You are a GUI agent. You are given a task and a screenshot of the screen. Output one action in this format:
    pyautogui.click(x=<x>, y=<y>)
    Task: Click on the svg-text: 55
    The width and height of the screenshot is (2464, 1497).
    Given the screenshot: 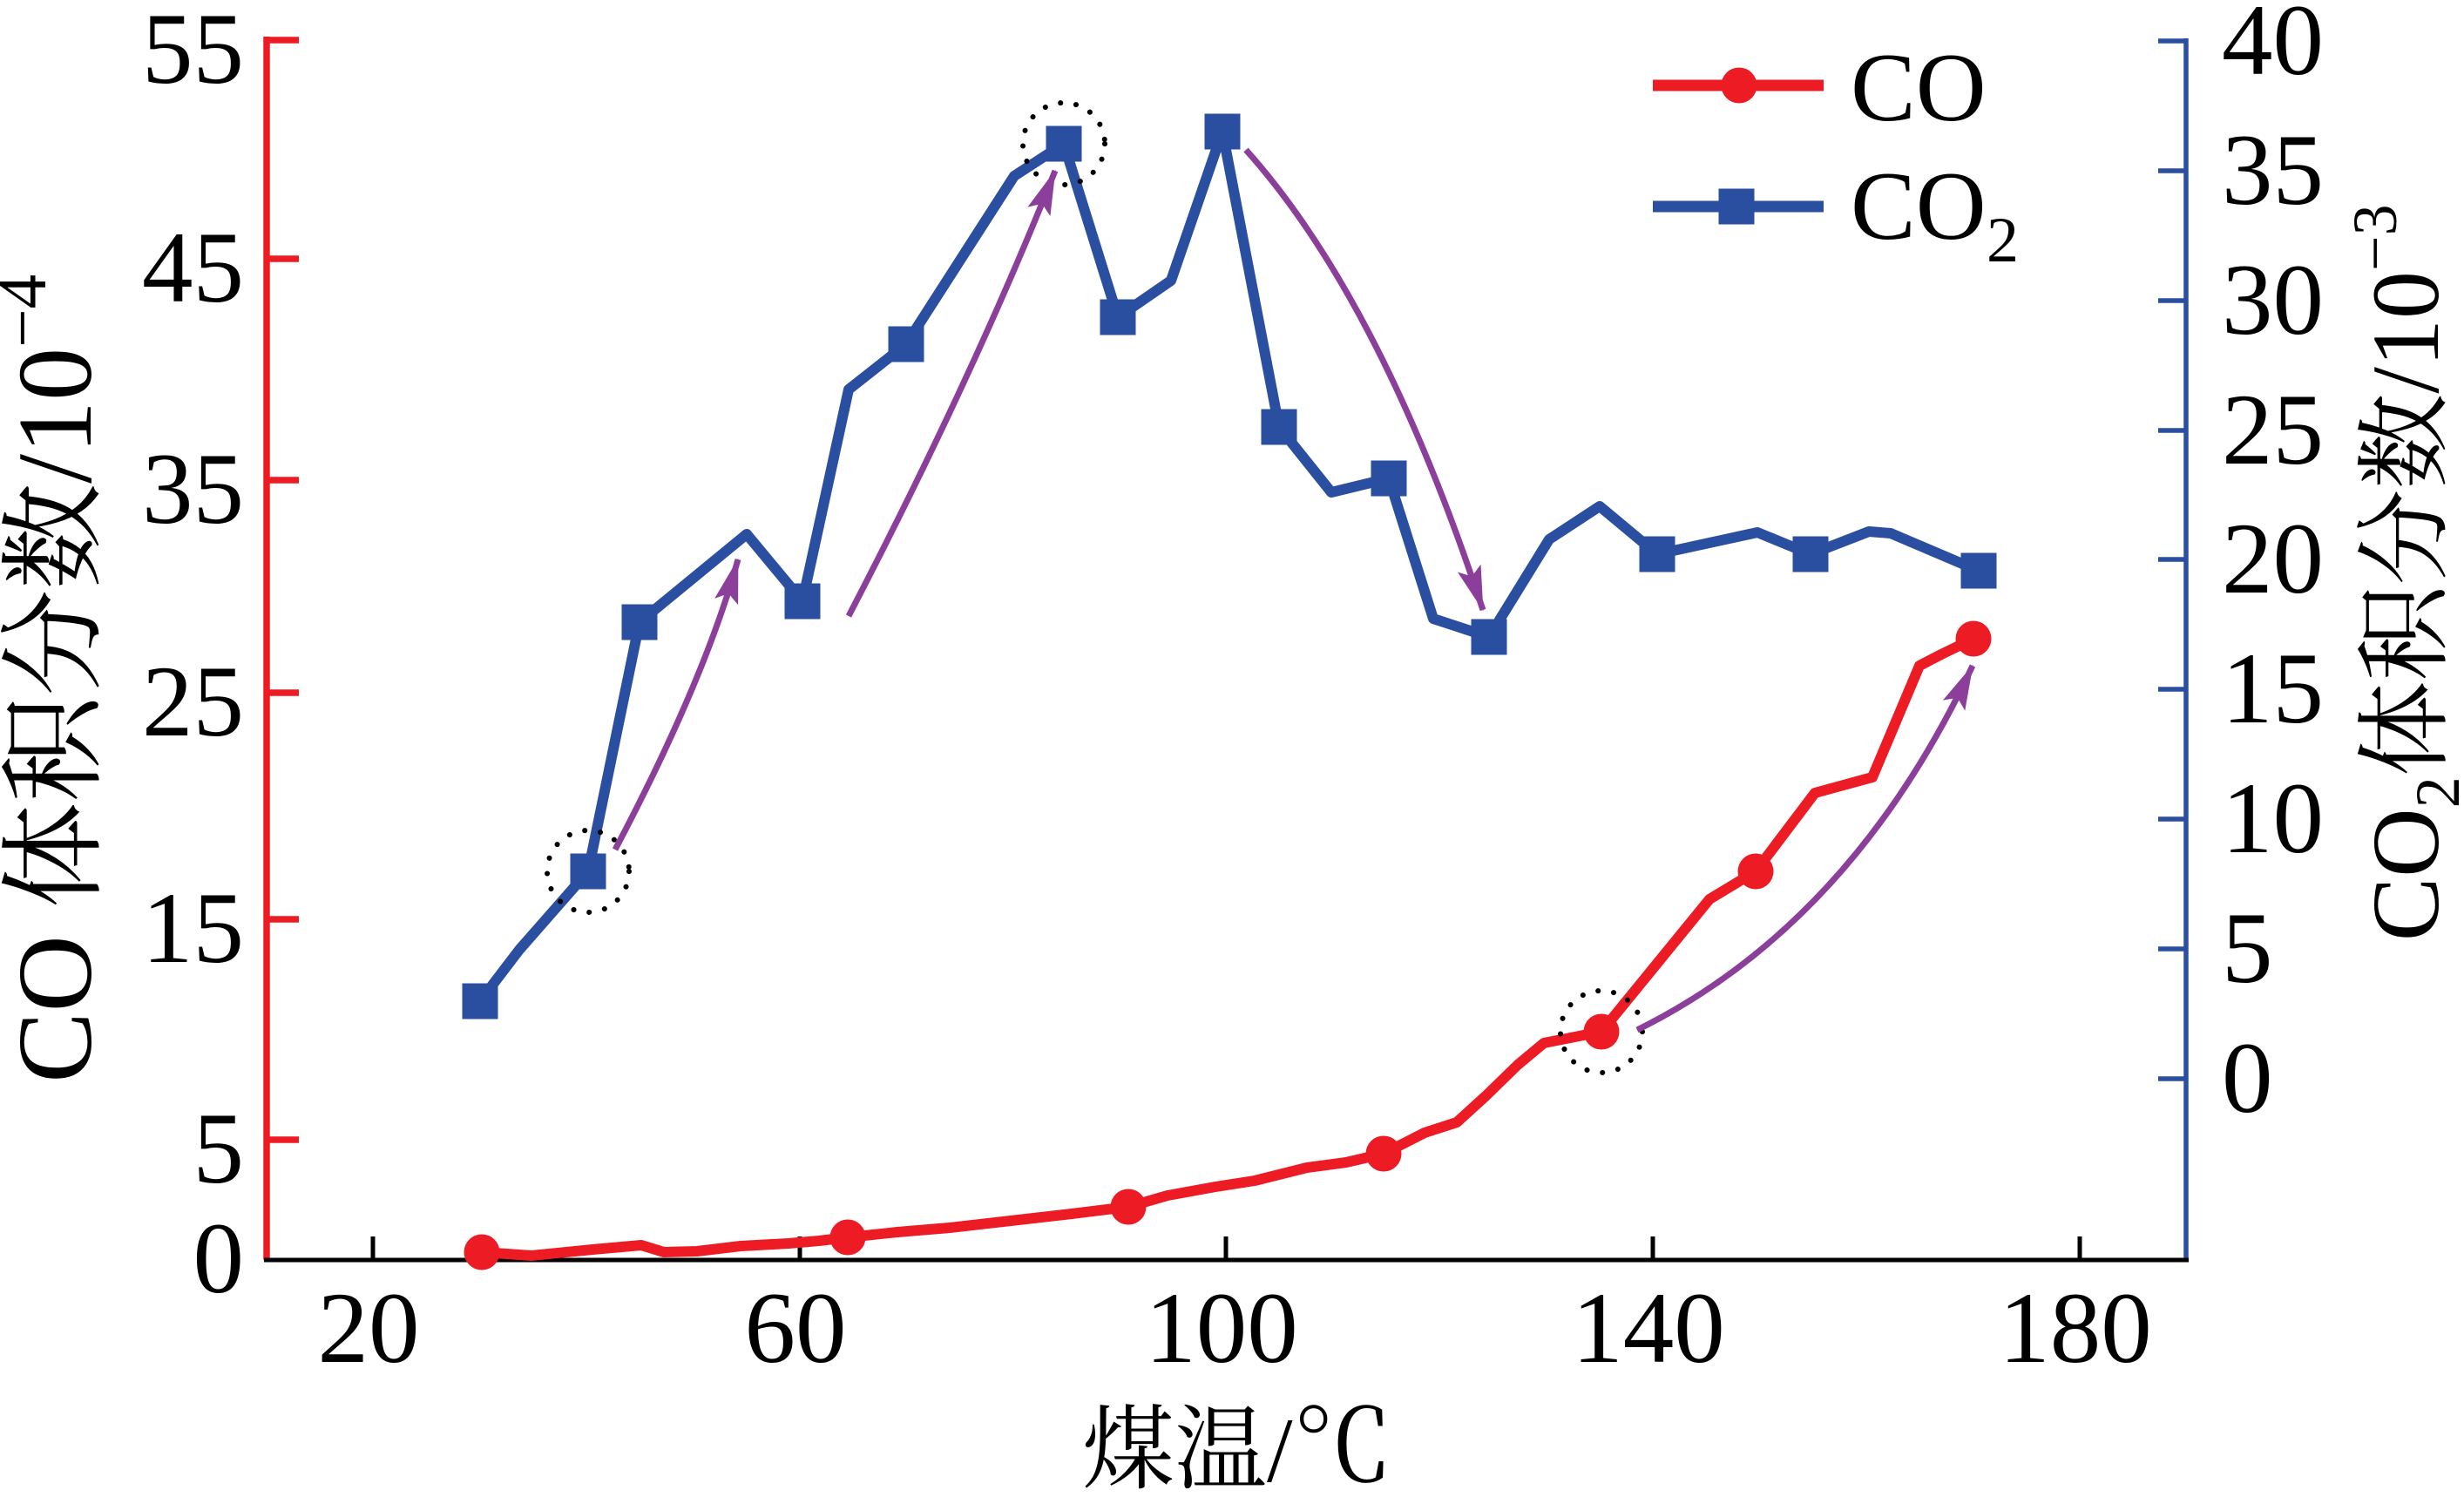 What is the action you would take?
    pyautogui.click(x=193, y=53)
    